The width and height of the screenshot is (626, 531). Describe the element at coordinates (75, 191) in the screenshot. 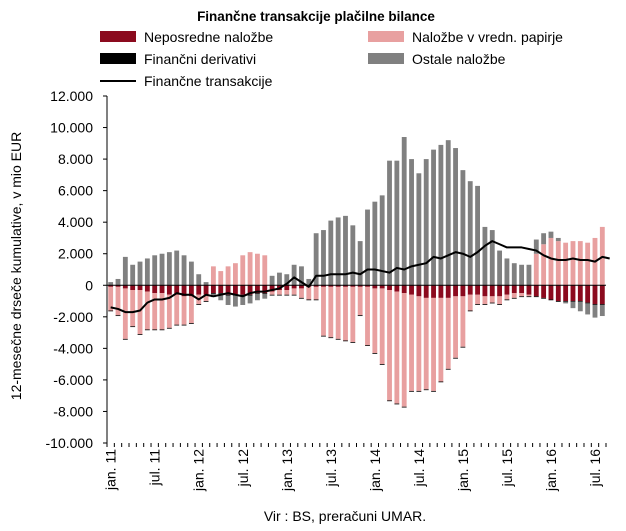

I see `y-tick-label: 6.000` at that location.